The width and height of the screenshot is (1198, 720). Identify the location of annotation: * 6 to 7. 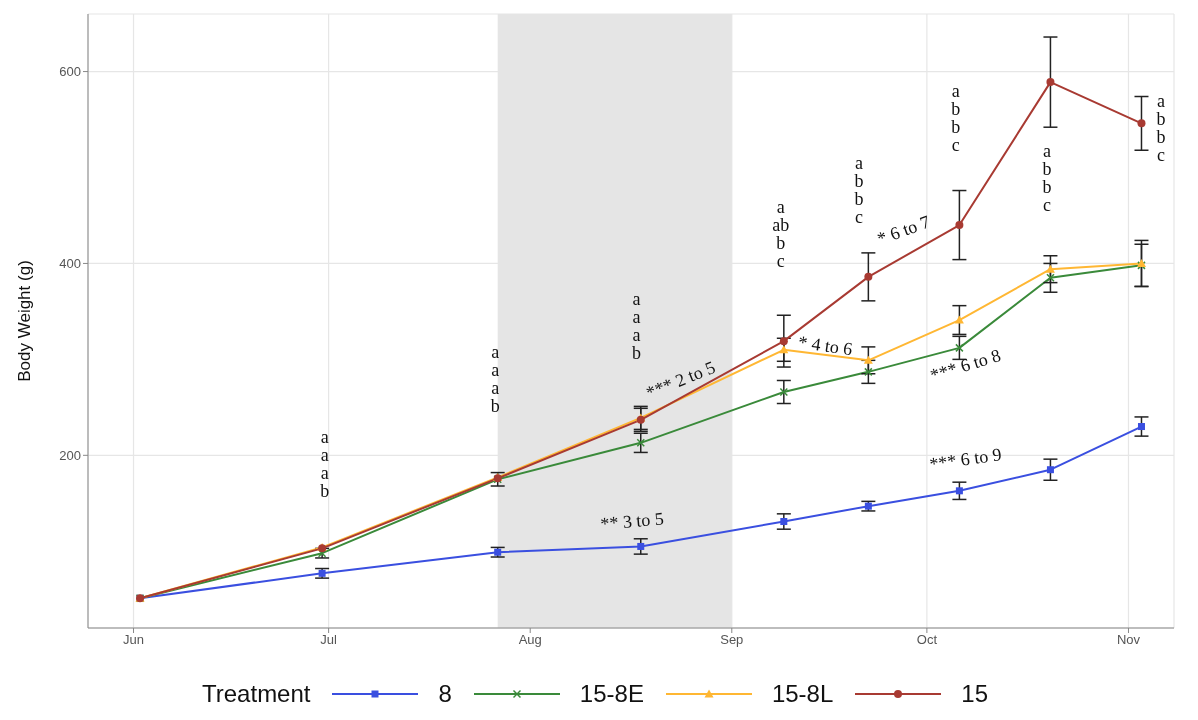
(903, 230).